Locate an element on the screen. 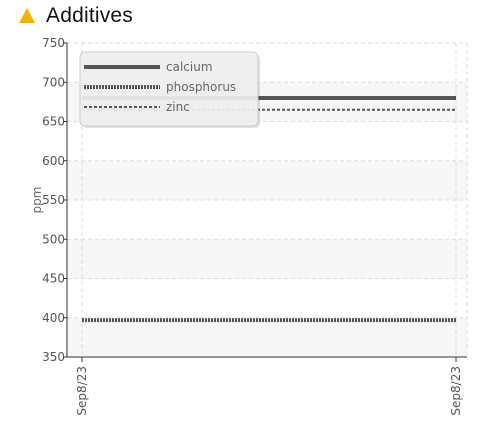 The width and height of the screenshot is (479, 431). y-tick-label: 600 is located at coordinates (53, 161).